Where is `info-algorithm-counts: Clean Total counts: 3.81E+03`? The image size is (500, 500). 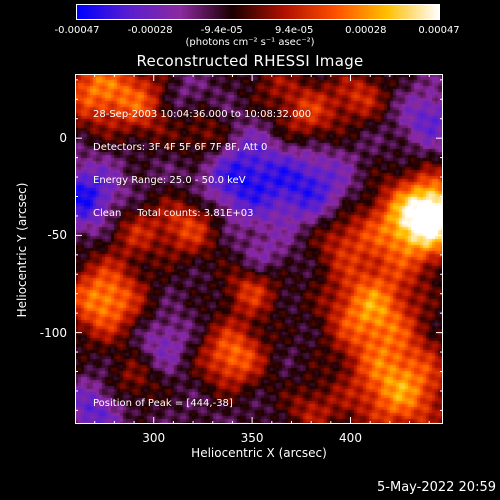
info-algorithm-counts: Clean Total counts: 3.81E+03 is located at coordinates (173, 213).